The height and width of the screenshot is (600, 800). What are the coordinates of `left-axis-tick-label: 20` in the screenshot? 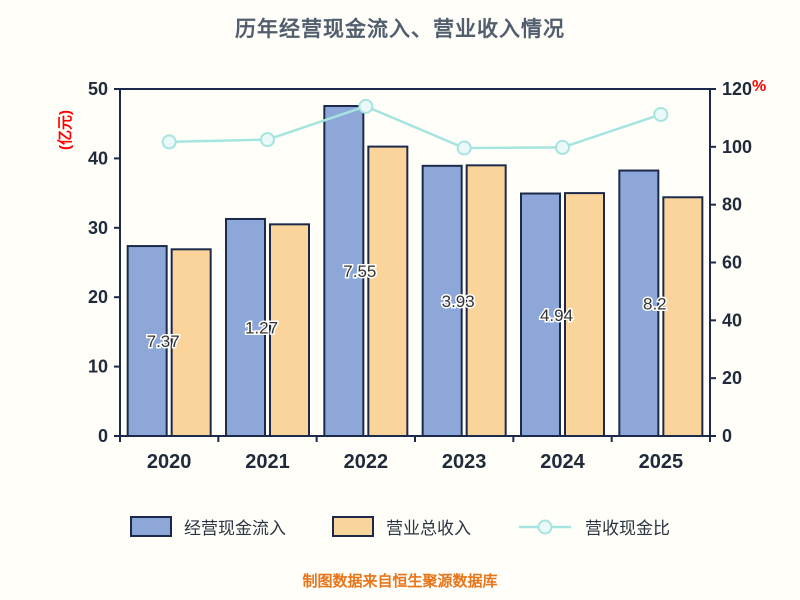 It's located at (98, 297).